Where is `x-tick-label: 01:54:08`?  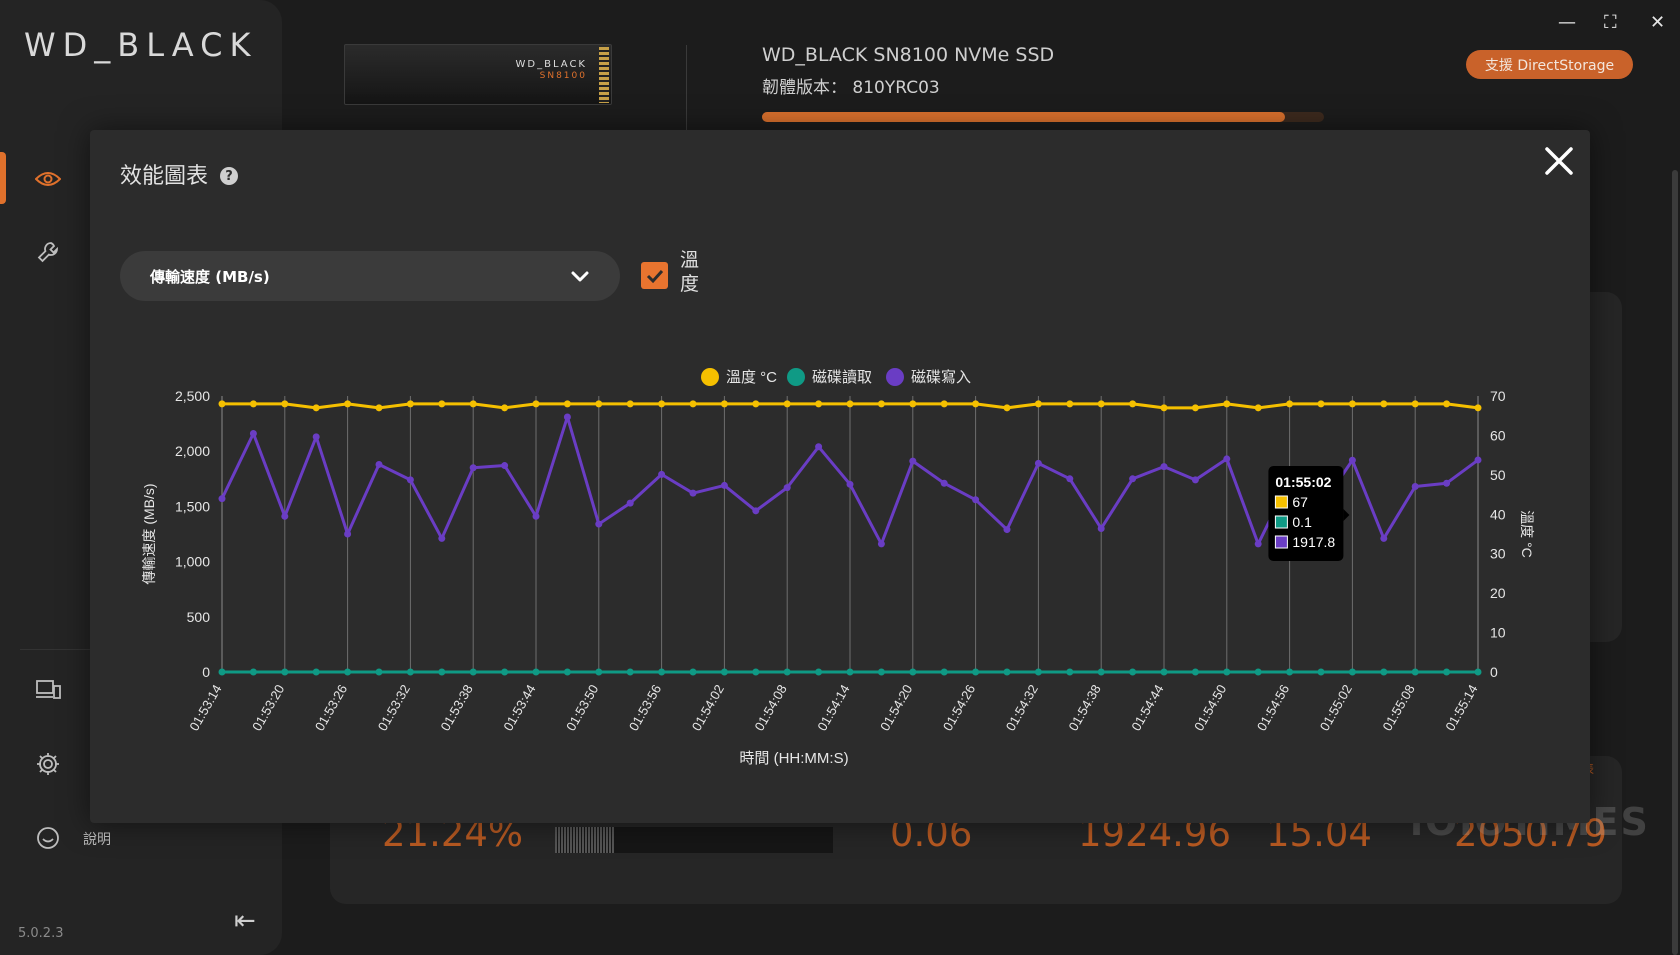 x-tick-label: 01:54:08 is located at coordinates (771, 707).